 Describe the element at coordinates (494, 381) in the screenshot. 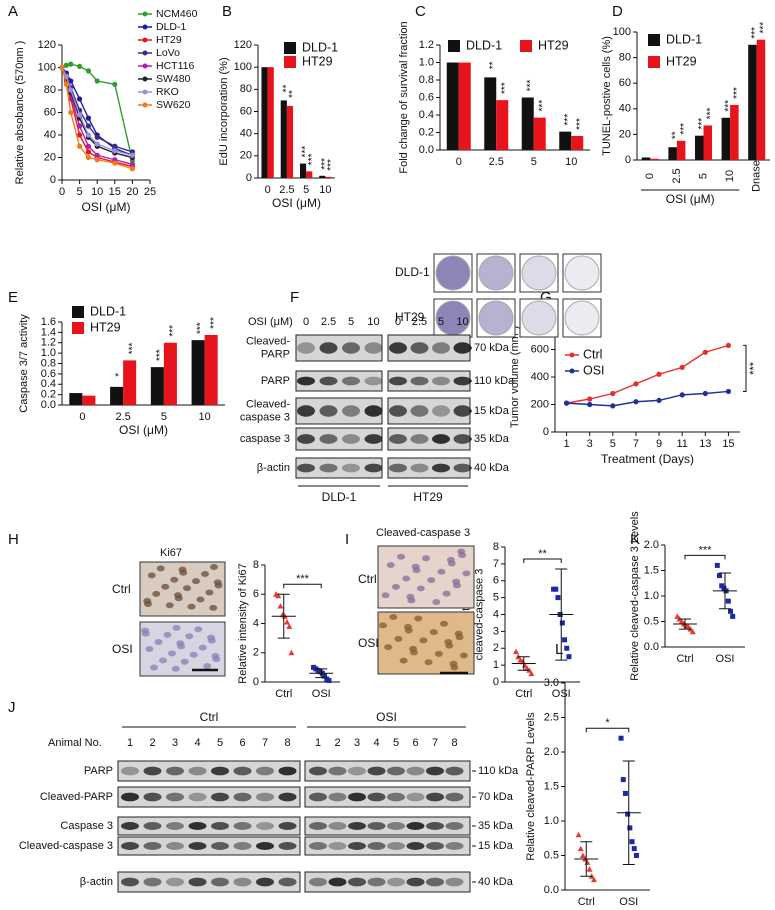

I see `size-label: 110 kDa` at that location.